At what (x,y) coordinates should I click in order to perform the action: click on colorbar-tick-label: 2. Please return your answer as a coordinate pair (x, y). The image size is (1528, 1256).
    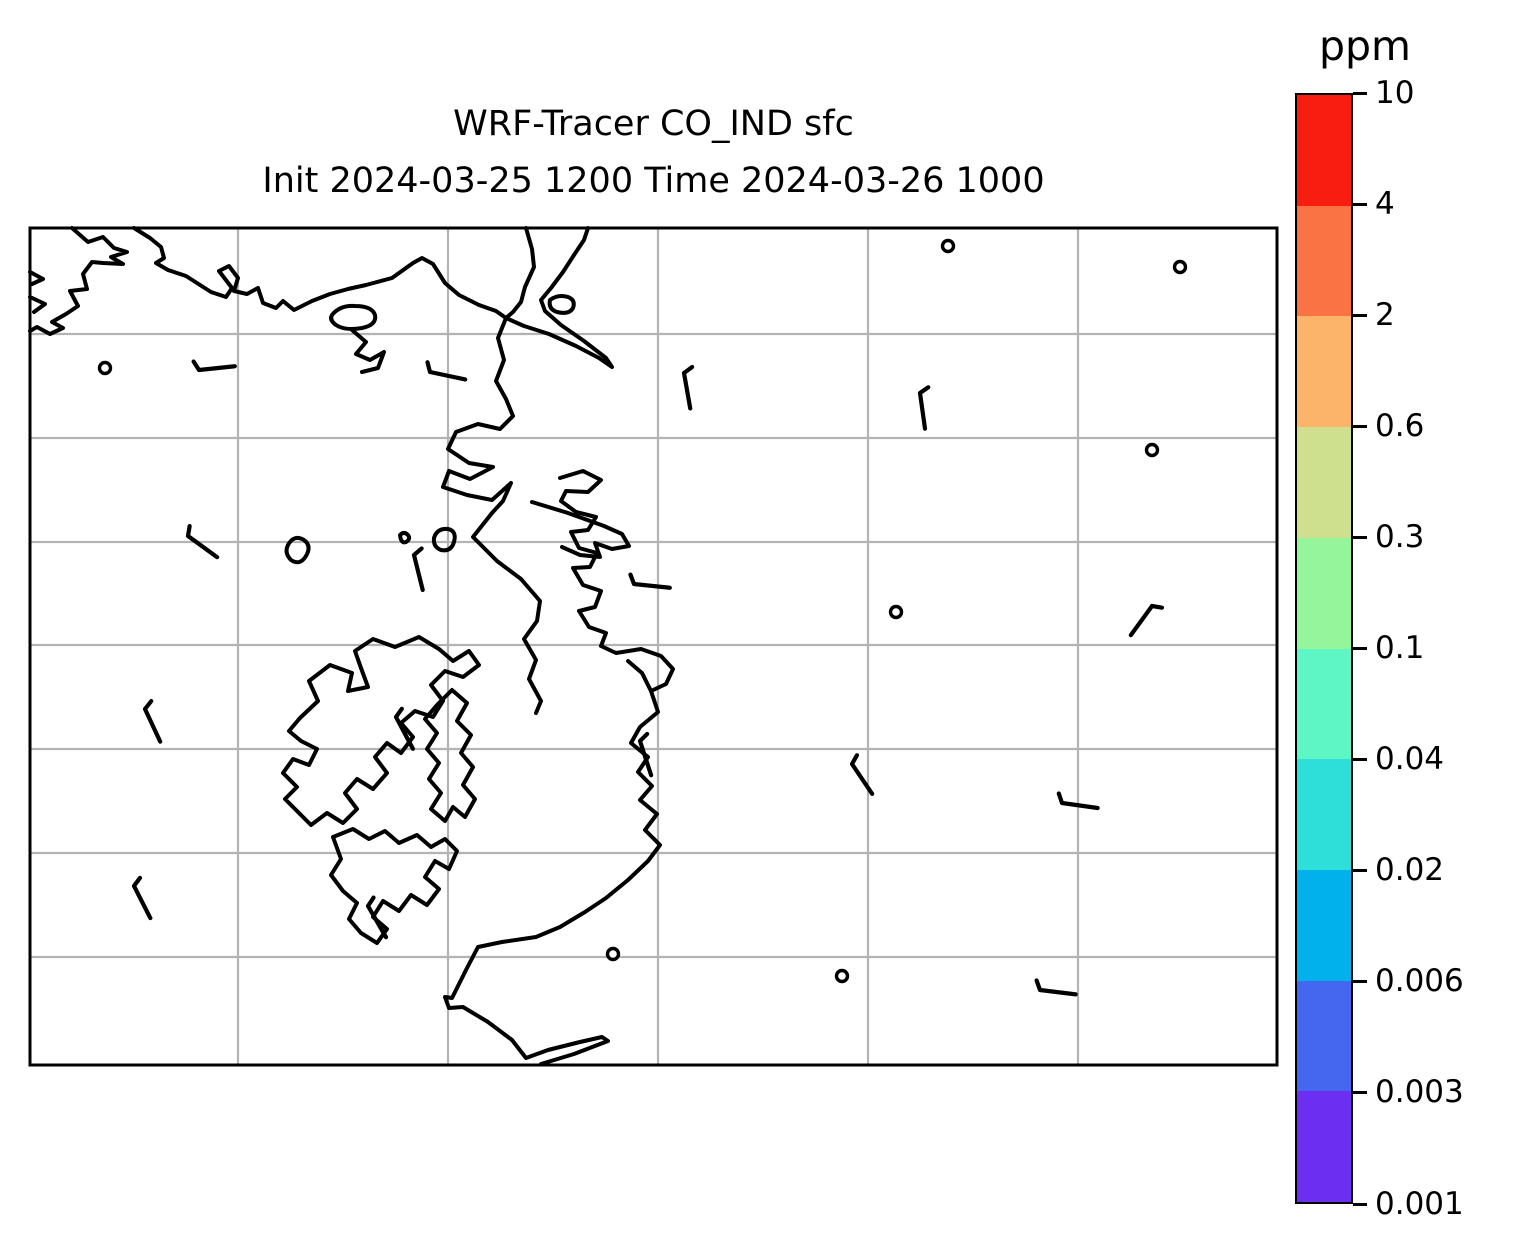
    Looking at the image, I should click on (1385, 314).